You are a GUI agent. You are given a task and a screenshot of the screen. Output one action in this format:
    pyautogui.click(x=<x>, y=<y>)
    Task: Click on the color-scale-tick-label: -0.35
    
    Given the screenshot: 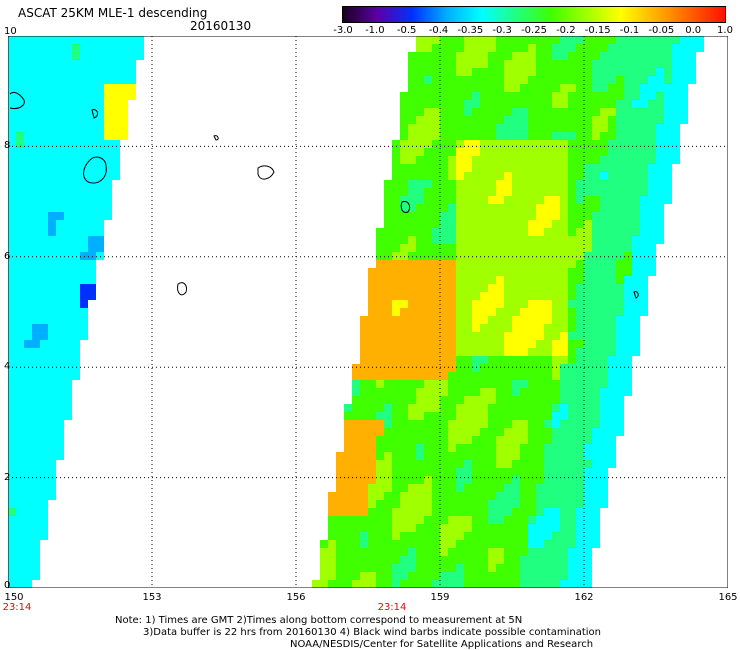 What is the action you would take?
    pyautogui.click(x=470, y=30)
    